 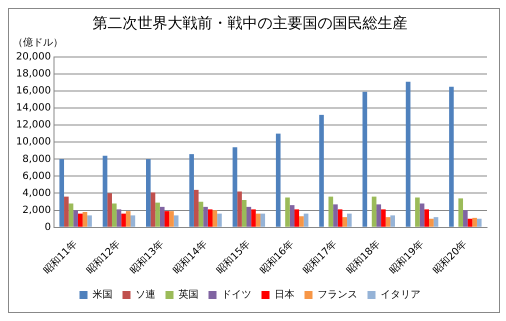 I want to click on x-tick-label: 昭和14年, so click(x=190, y=257).